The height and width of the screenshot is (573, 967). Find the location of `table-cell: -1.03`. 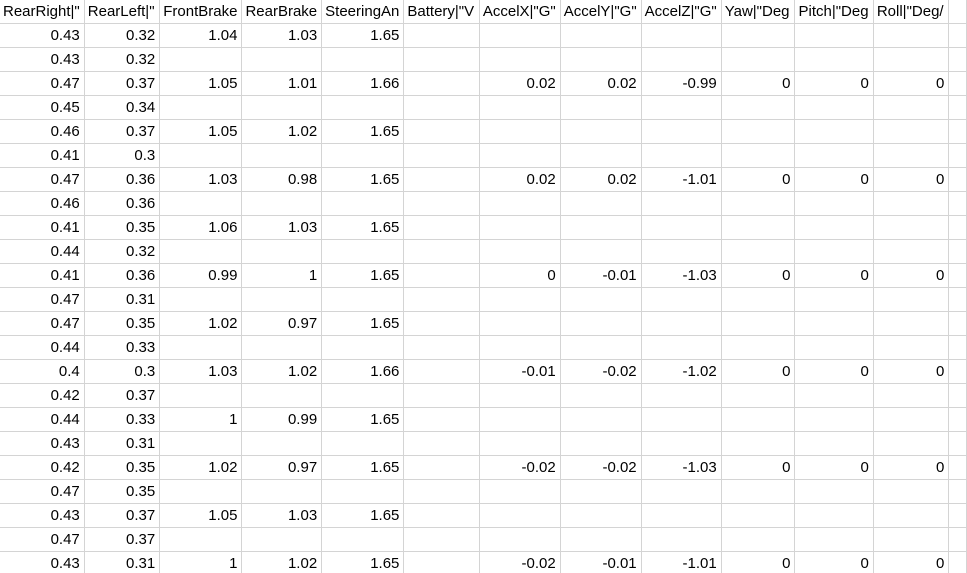

table-cell: -1.03 is located at coordinates (681, 275).